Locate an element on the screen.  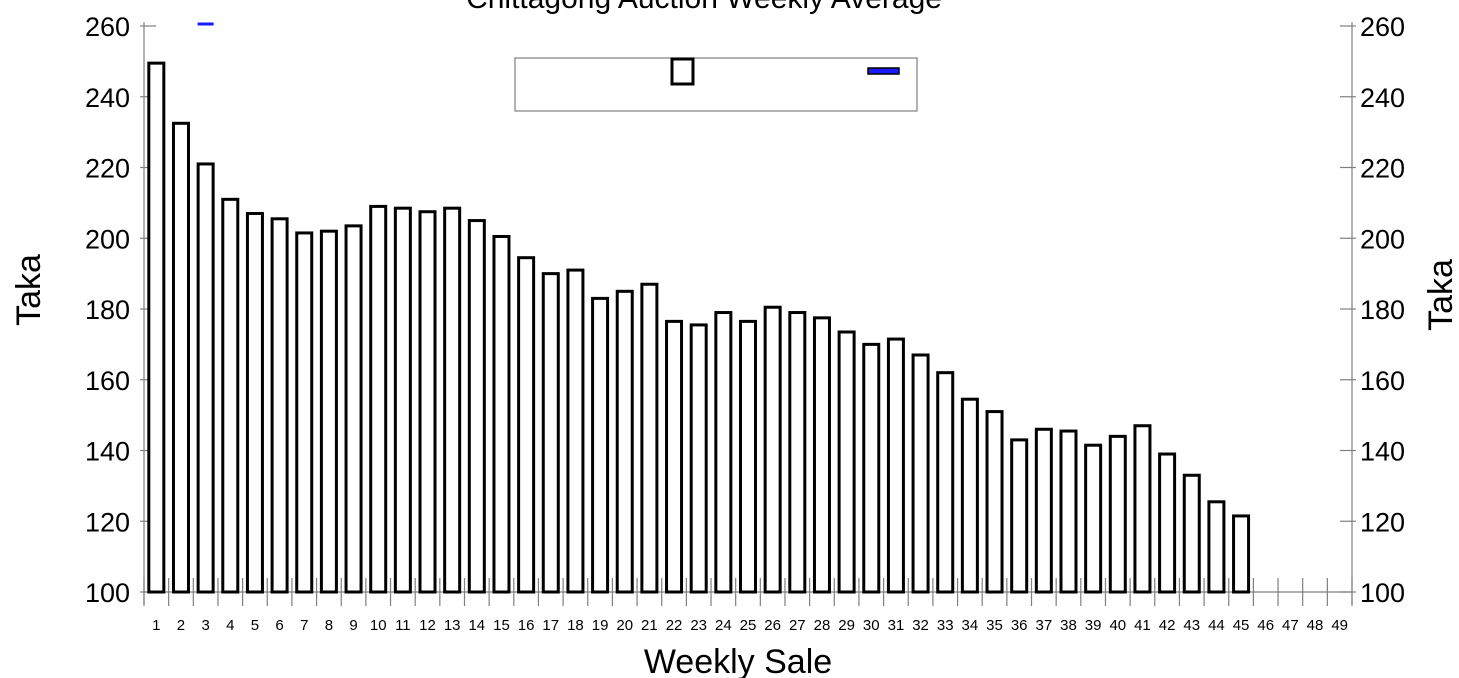
x-tick-label: 13 is located at coordinates (452, 625).